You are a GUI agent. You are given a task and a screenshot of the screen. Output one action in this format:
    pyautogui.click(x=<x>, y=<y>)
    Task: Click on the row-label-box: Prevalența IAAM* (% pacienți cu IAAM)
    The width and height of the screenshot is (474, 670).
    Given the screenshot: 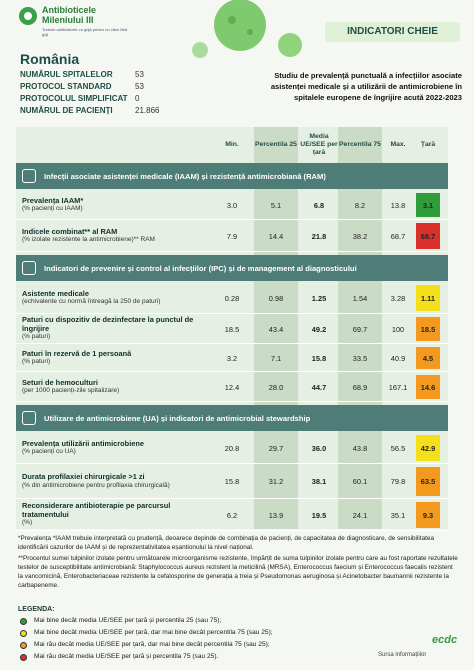 What is the action you would take?
    pyautogui.click(x=114, y=205)
    